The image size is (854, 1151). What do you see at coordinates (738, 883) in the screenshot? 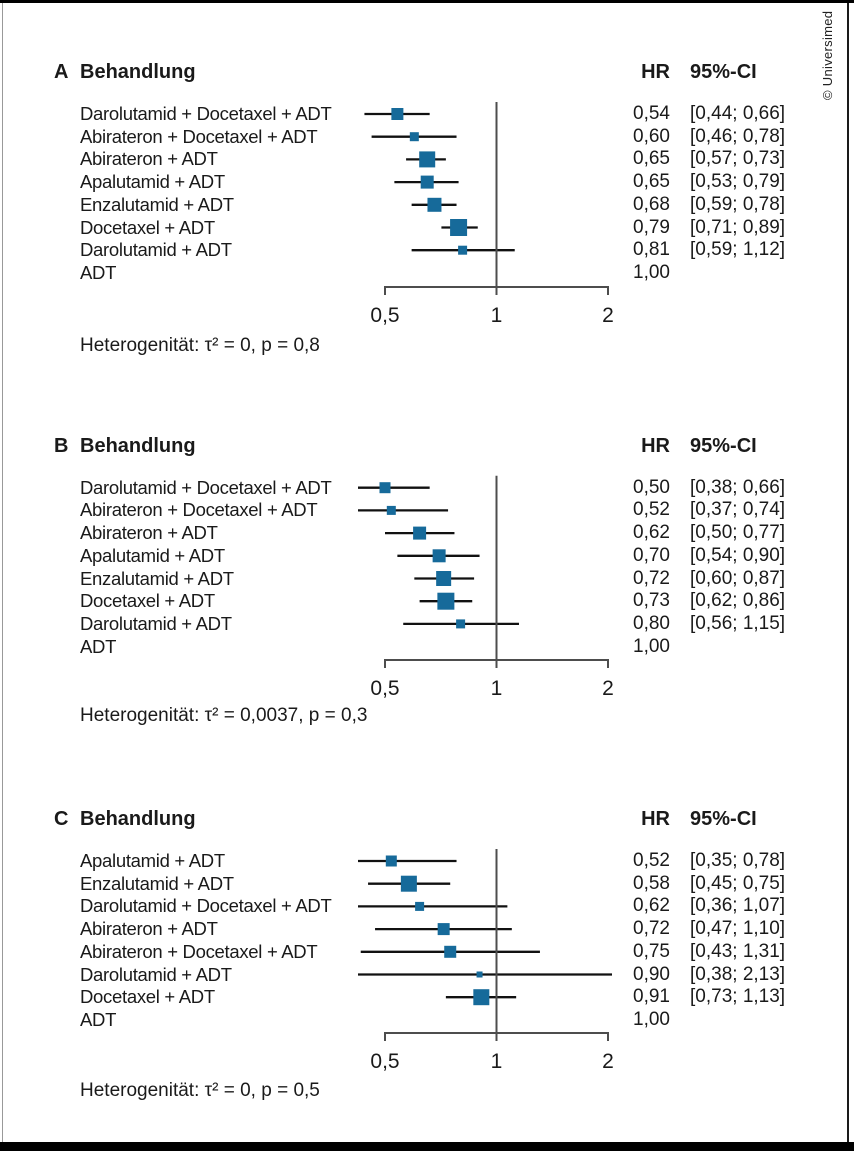
I see `ci-value: [0,45; 0,75]` at bounding box center [738, 883].